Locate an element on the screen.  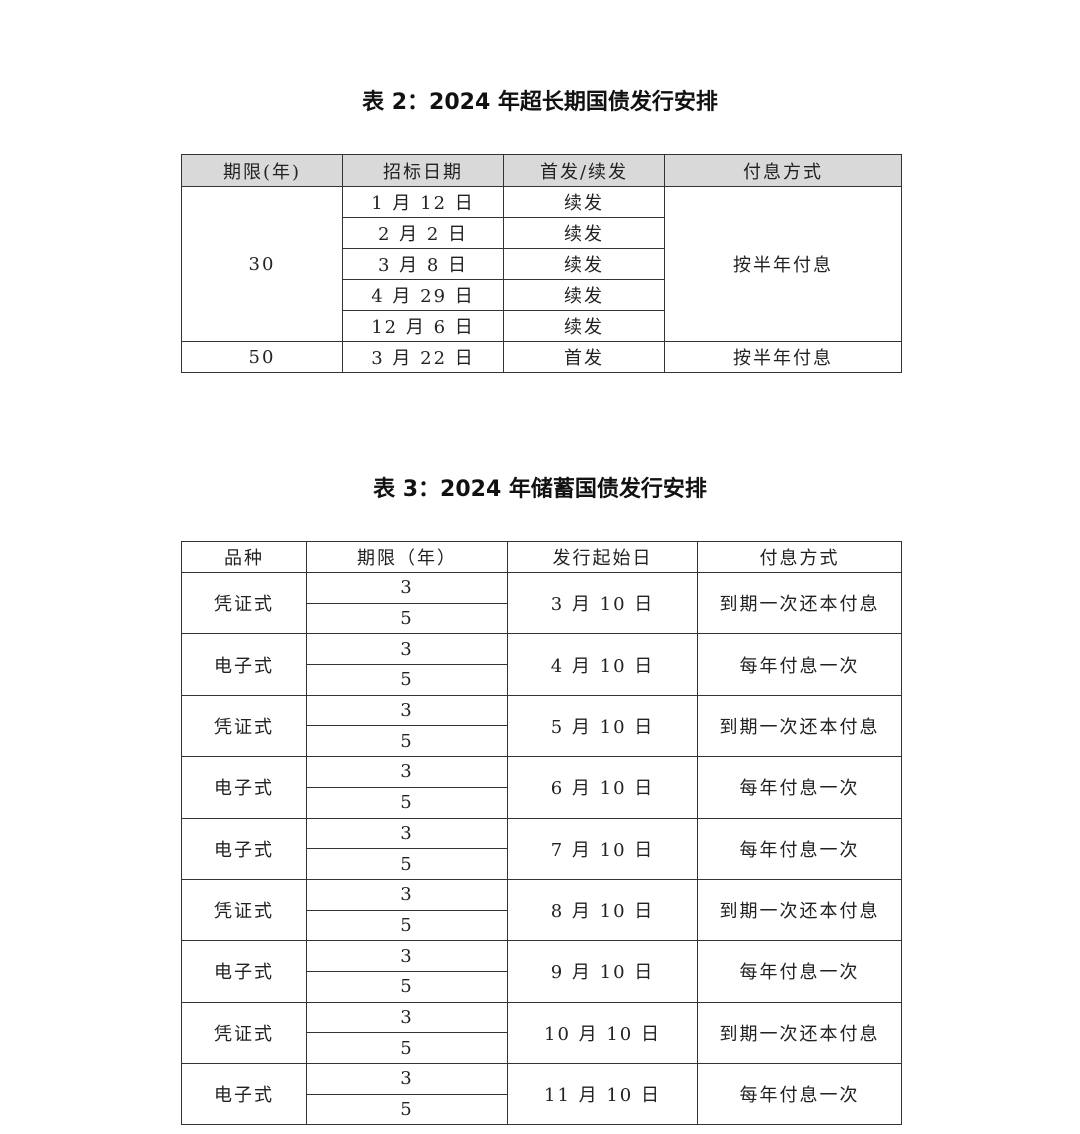
header-cell: 品种 is located at coordinates (244, 557).